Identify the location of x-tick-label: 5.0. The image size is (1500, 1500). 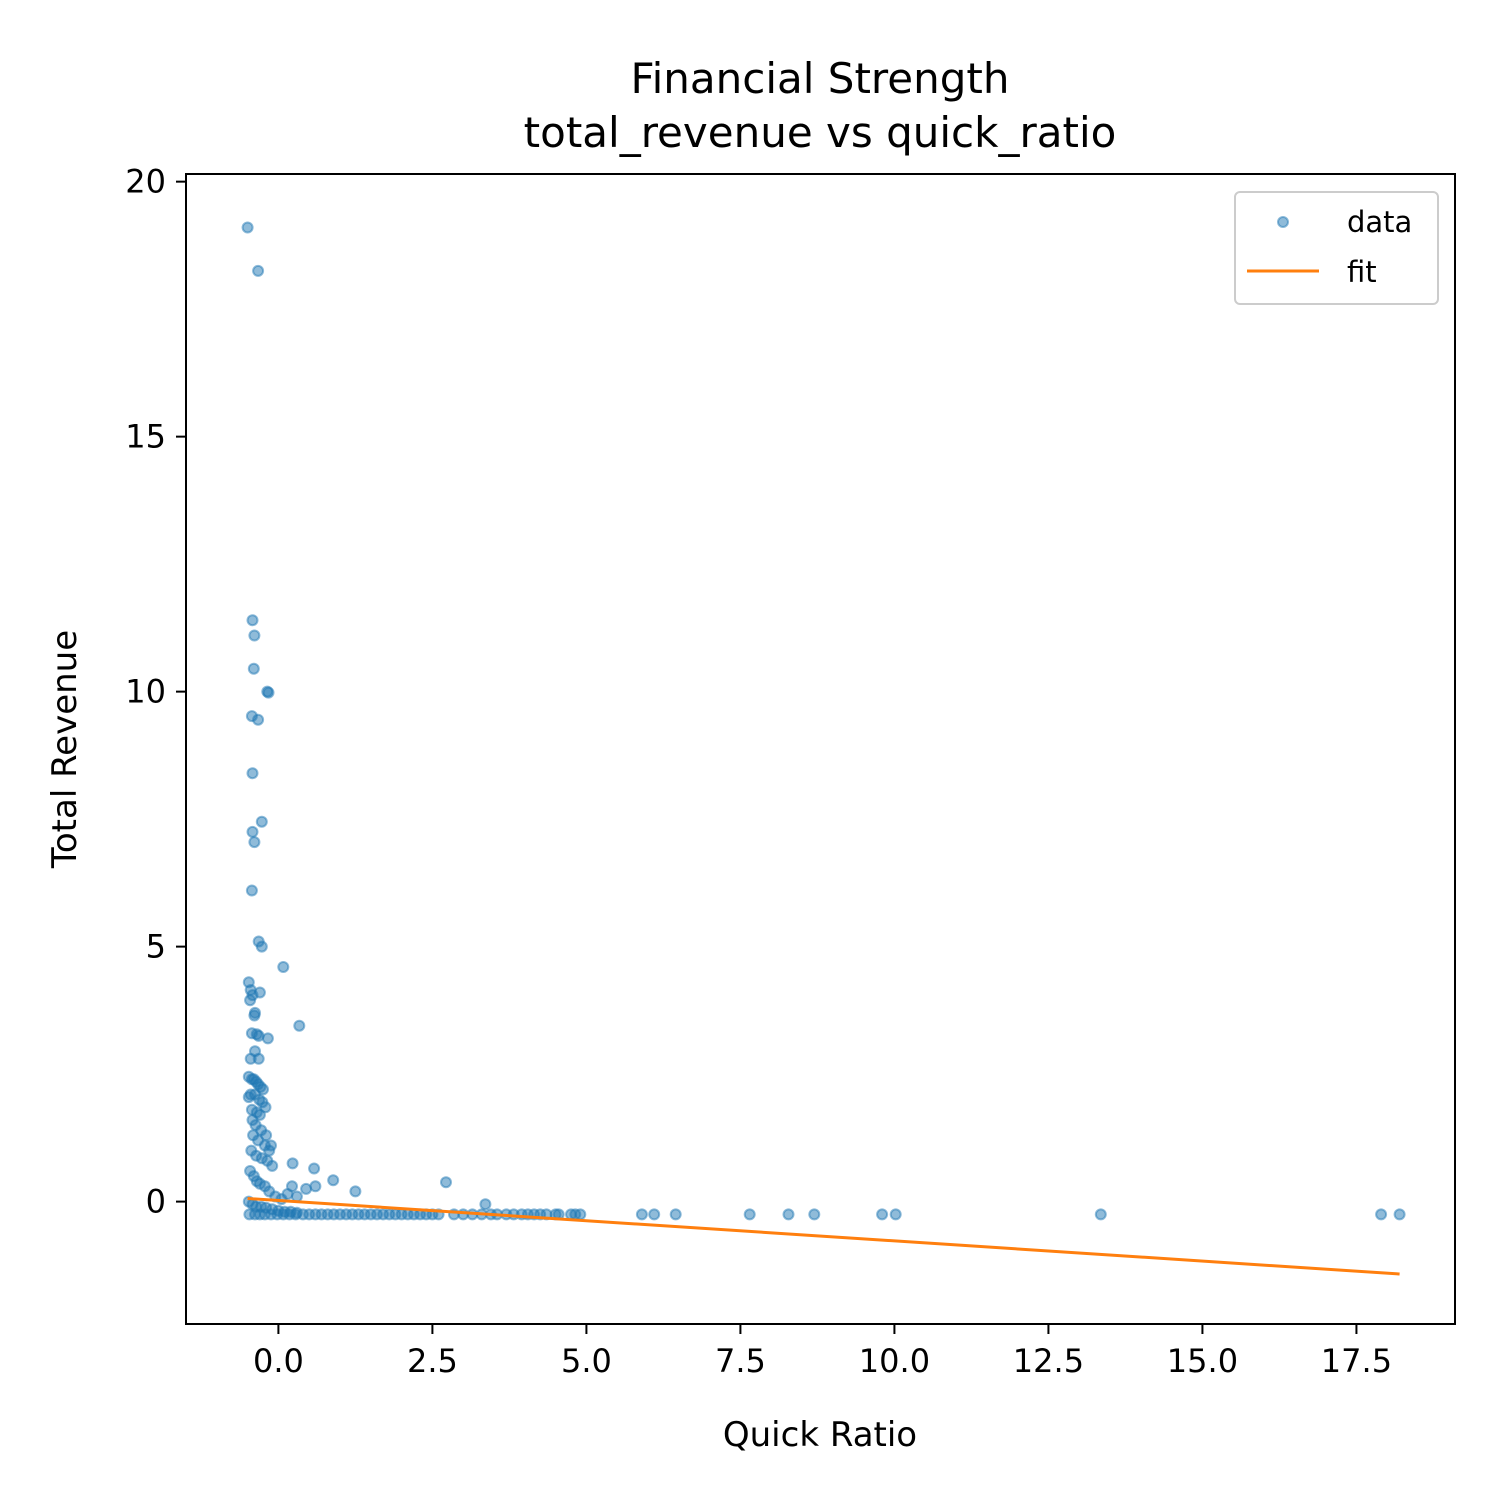
(586, 1361).